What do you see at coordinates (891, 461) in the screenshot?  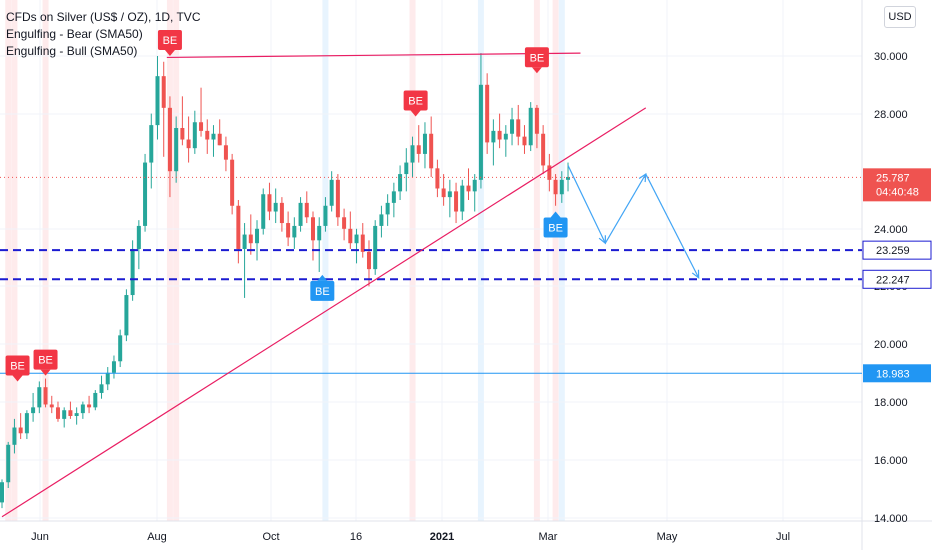 I see `y-tick-label: 16.000` at bounding box center [891, 461].